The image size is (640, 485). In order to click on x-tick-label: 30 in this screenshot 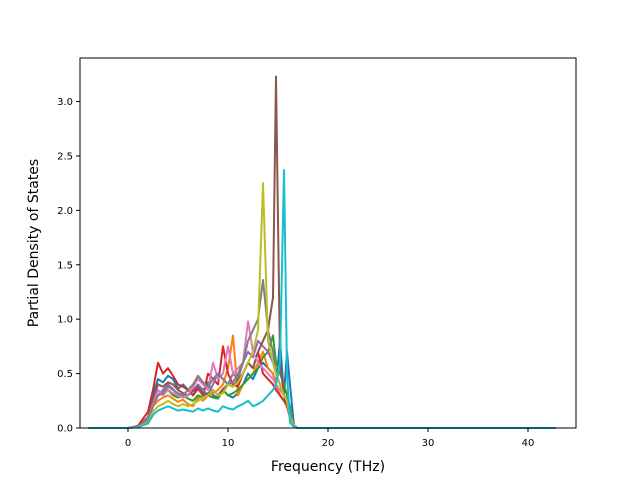, I will do `click(428, 443)`.